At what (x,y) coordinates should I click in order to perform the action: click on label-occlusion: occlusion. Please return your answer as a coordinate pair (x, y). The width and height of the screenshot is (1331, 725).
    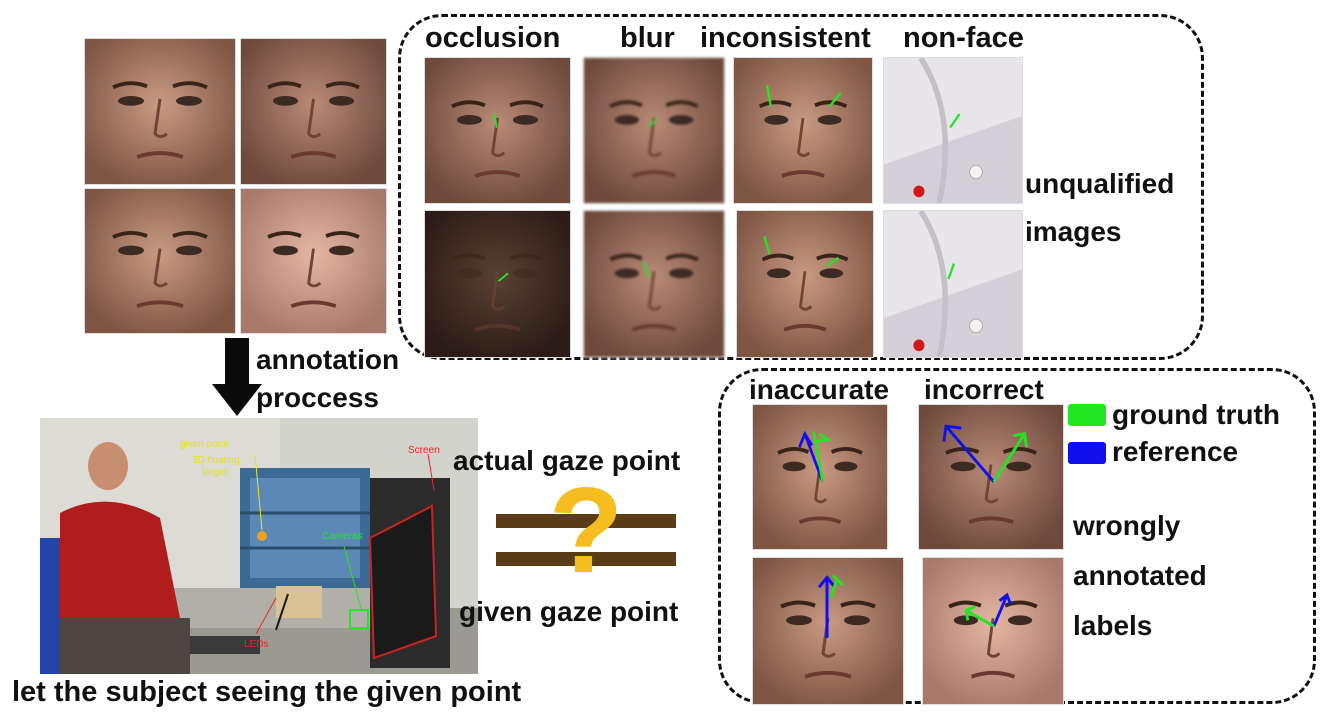
    Looking at the image, I should click on (493, 38).